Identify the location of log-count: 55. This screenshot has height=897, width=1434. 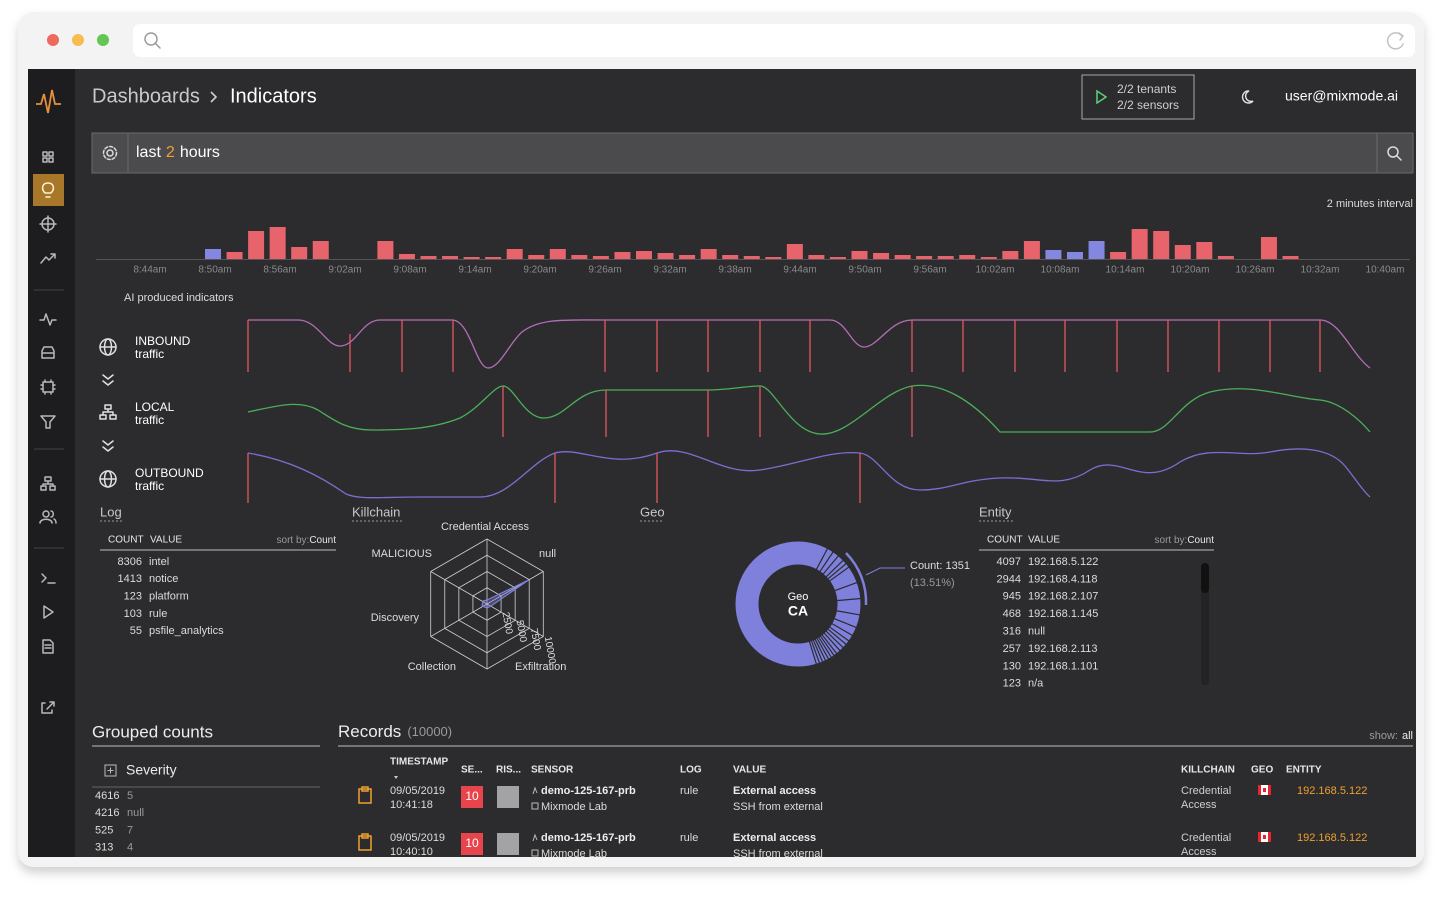
(136, 631).